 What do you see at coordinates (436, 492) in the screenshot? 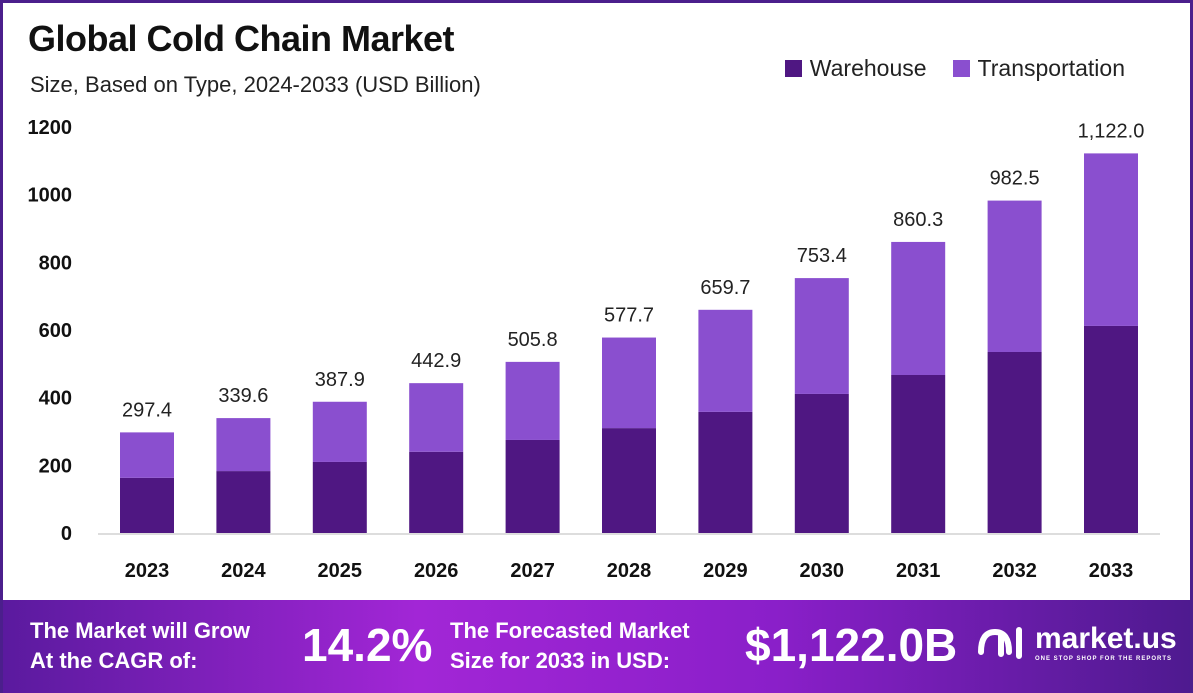
I see `bar-warehouse-2026` at bounding box center [436, 492].